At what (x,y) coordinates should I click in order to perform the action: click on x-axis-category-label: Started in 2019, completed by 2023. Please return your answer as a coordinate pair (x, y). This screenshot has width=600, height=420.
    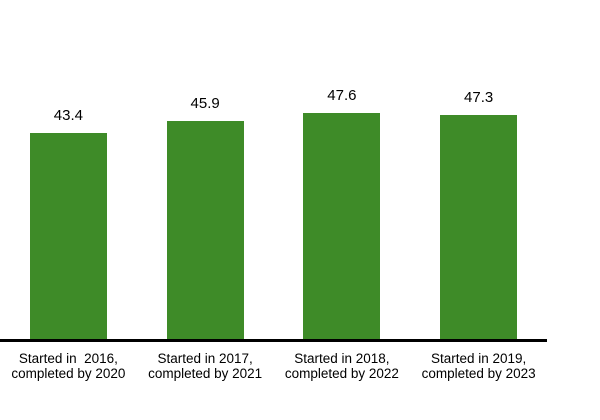
    Looking at the image, I should click on (478, 366).